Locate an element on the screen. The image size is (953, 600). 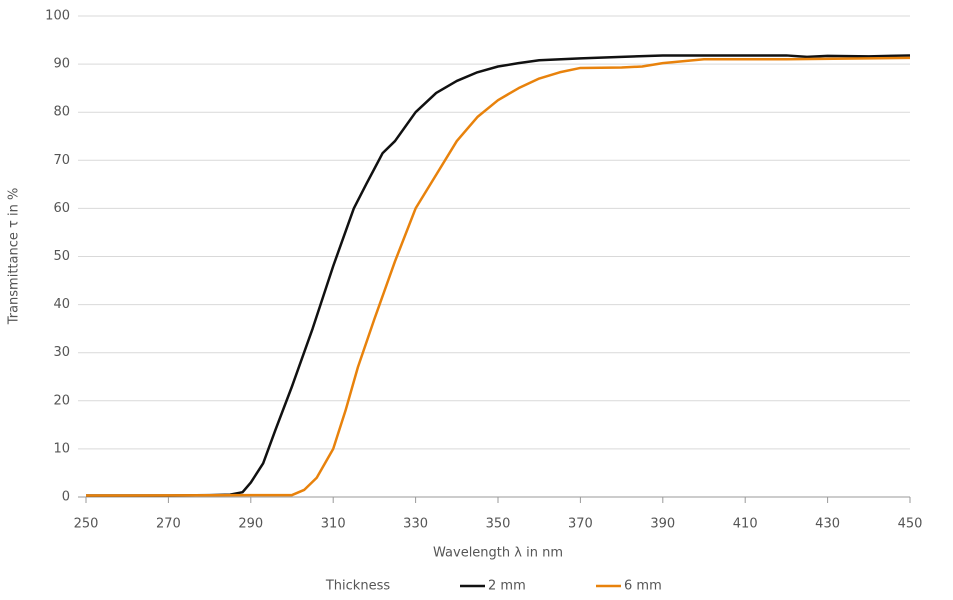
x-tick-label: 410 is located at coordinates (745, 524).